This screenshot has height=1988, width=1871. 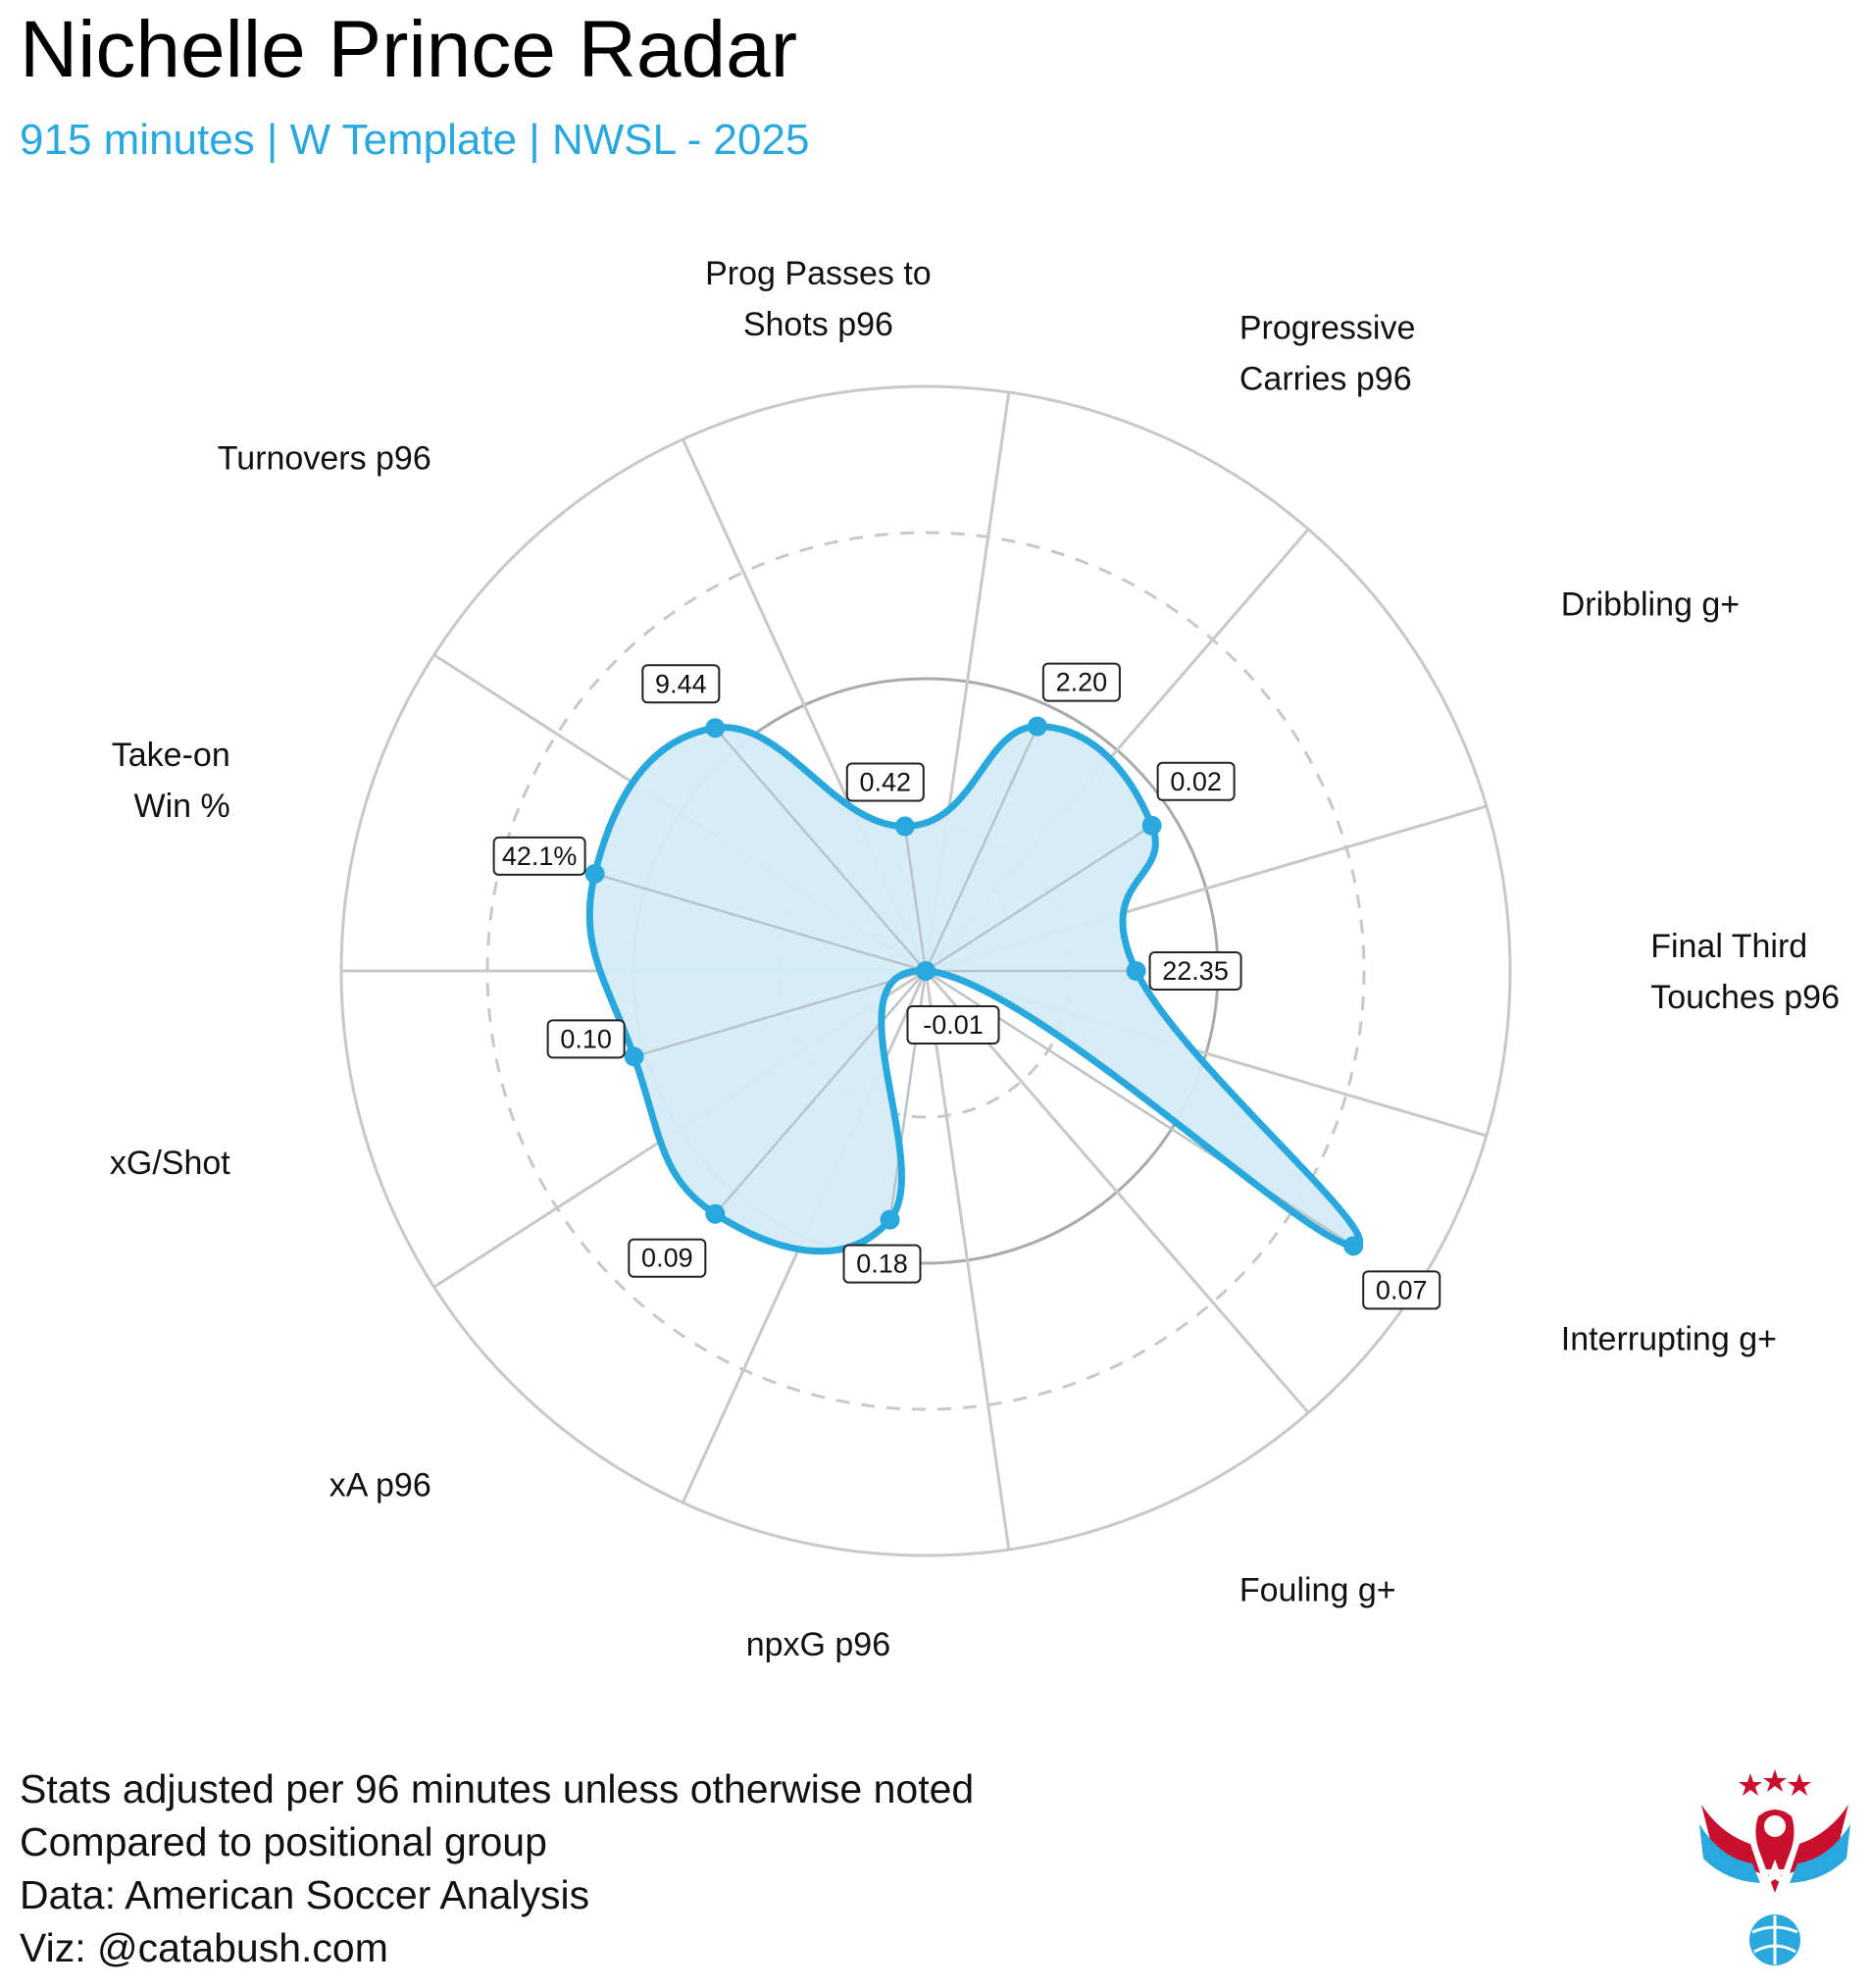 What do you see at coordinates (415, 140) in the screenshot?
I see `page-subtitle: 915 minutes | W Template | NWSL - 2025` at bounding box center [415, 140].